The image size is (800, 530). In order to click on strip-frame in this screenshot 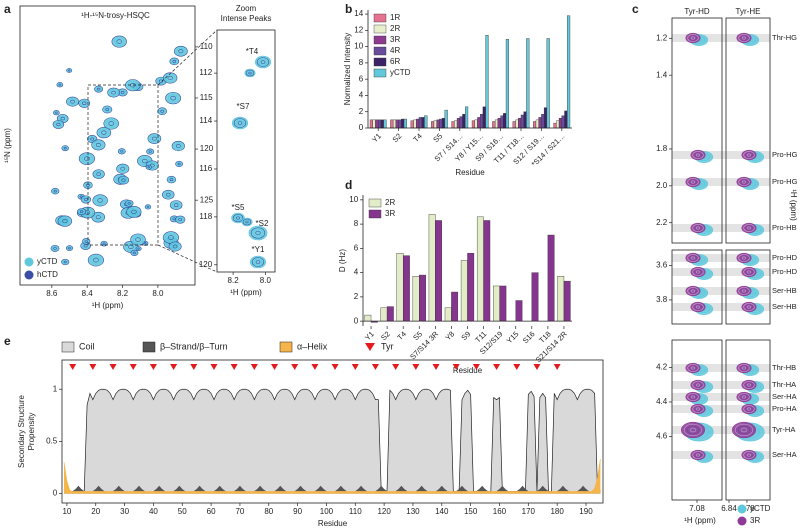, I will do `click(748, 130)`.